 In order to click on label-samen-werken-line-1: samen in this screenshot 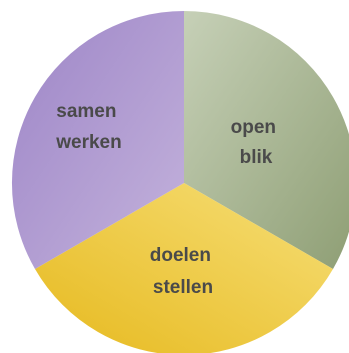, I will do `click(86, 111)`.